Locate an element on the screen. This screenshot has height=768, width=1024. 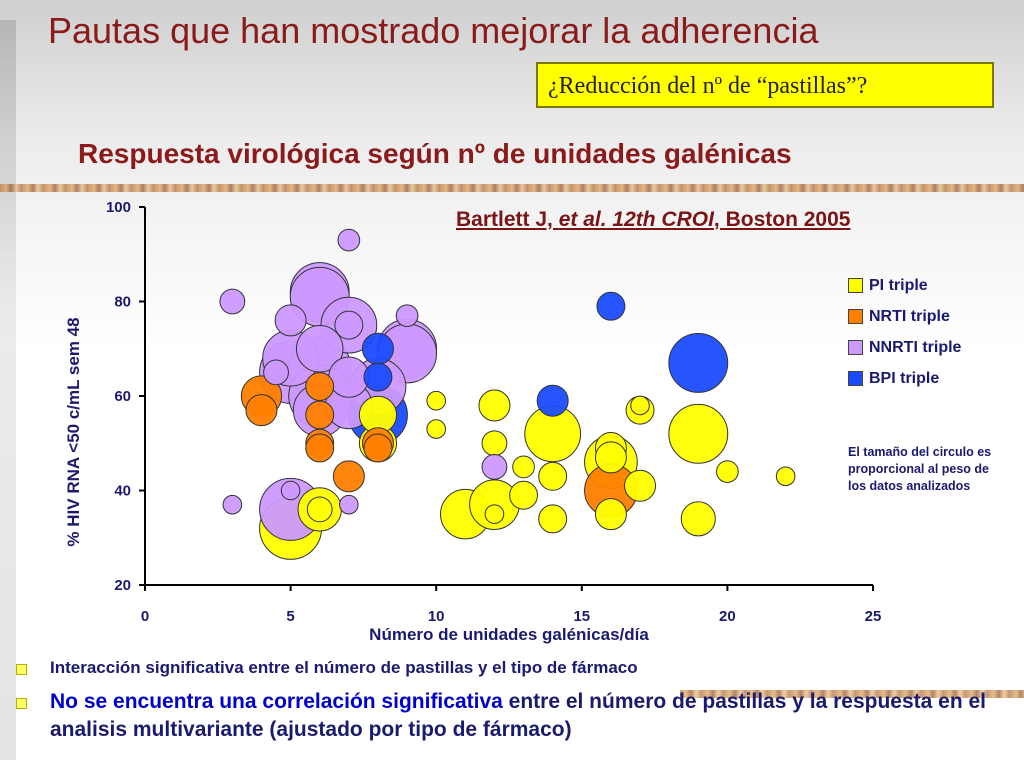
question-callout: ¿Reducción del nº de “pastillas”? is located at coordinates (765, 85).